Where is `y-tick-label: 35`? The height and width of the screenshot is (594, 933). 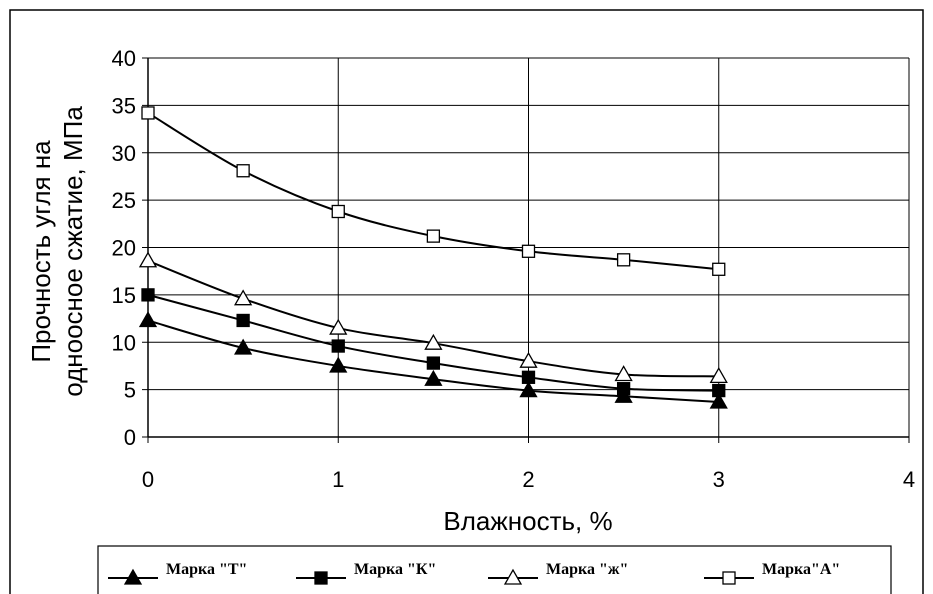
y-tick-label: 35 is located at coordinates (124, 105).